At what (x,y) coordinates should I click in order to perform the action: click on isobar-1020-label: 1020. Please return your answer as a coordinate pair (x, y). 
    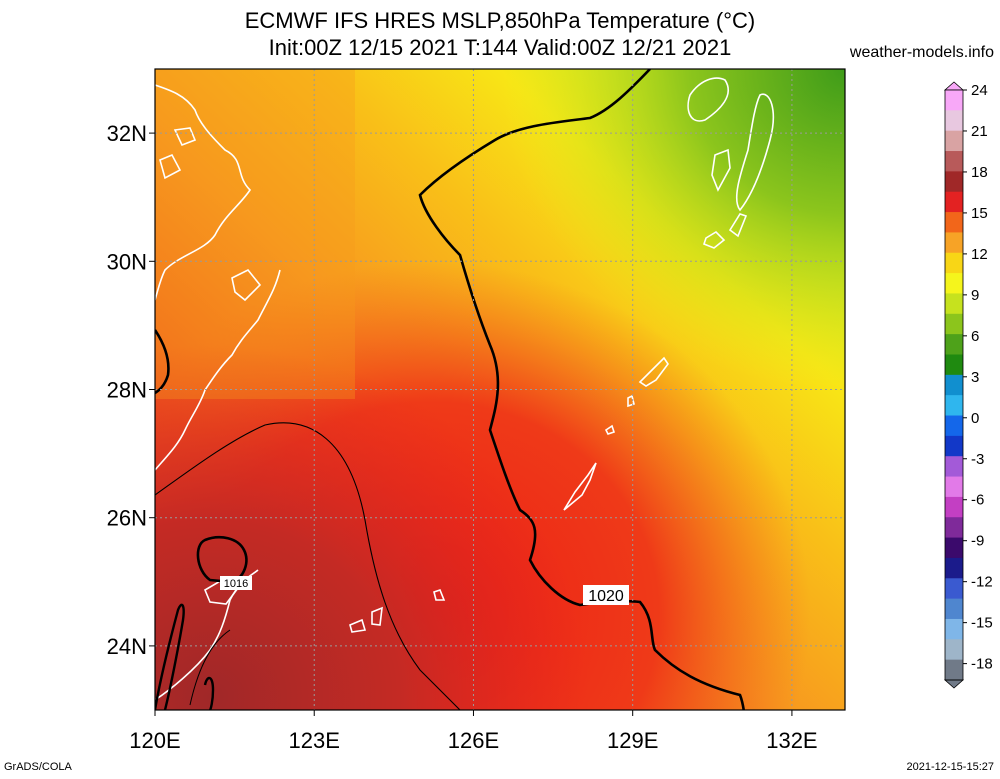
    Looking at the image, I should click on (606, 596).